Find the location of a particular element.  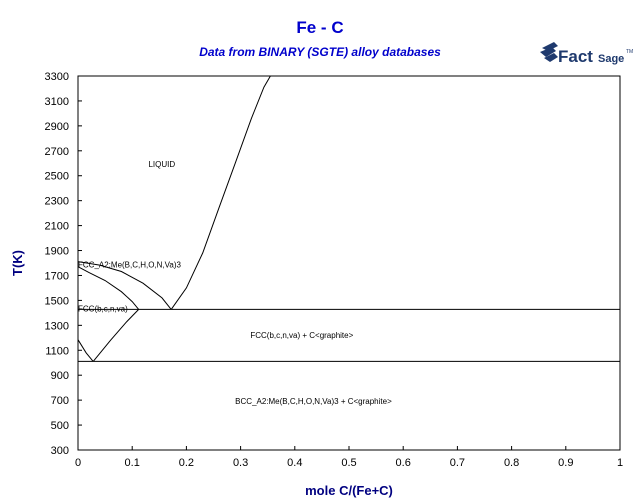

chart-title: Fe - C is located at coordinates (320, 27).